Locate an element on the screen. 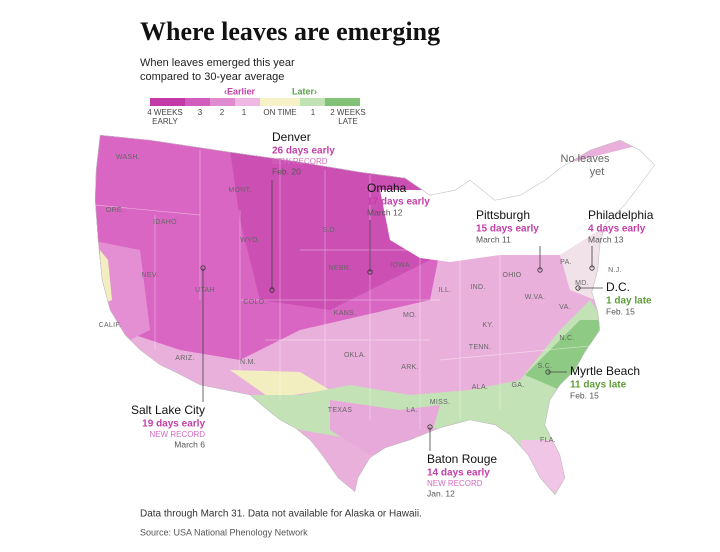 This screenshot has width=720, height=552. state-label: MO. is located at coordinates (410, 315).